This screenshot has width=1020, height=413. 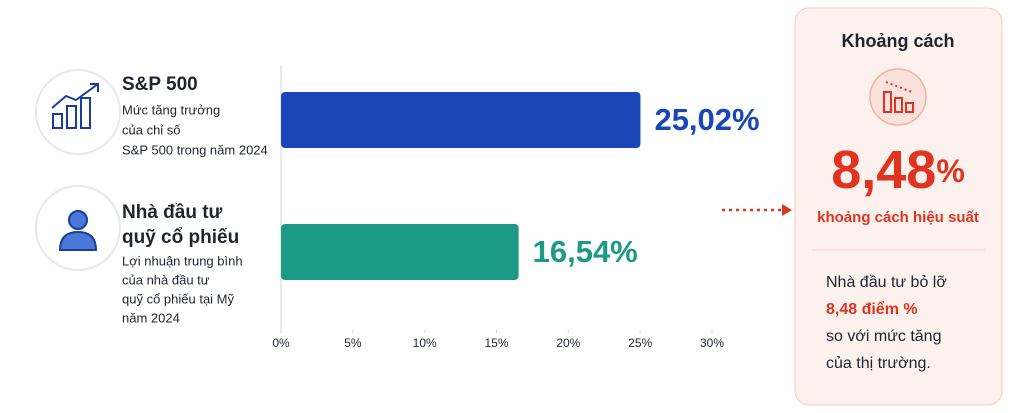 What do you see at coordinates (883, 336) in the screenshot?
I see `note-line: so với mức tăng` at bounding box center [883, 336].